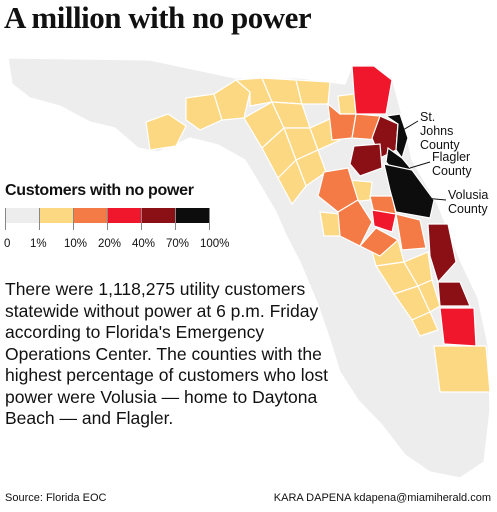 This screenshot has height=512, width=497. Describe the element at coordinates (178, 244) in the screenshot. I see `legend-tick-label: 70%` at that location.